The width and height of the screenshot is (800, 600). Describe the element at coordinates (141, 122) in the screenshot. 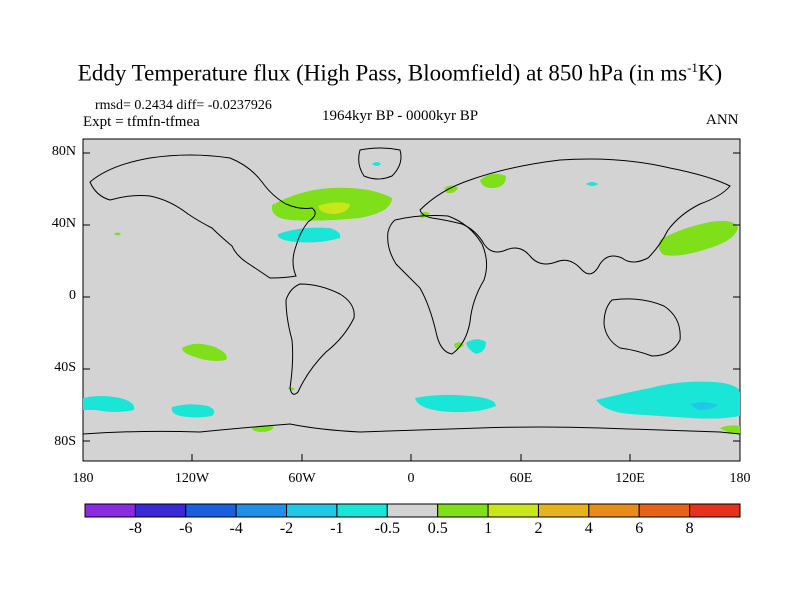

I see `experiment-label: Expt = tfmfn-tfmea` at that location.